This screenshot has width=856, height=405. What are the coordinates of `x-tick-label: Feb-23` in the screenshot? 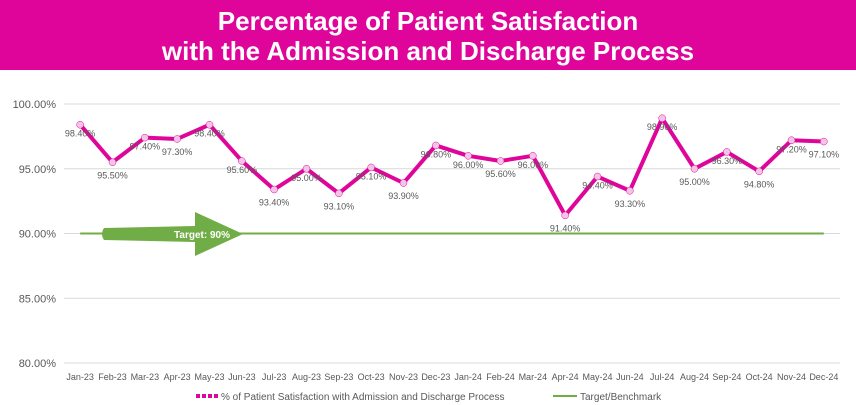 It's located at (112, 377).